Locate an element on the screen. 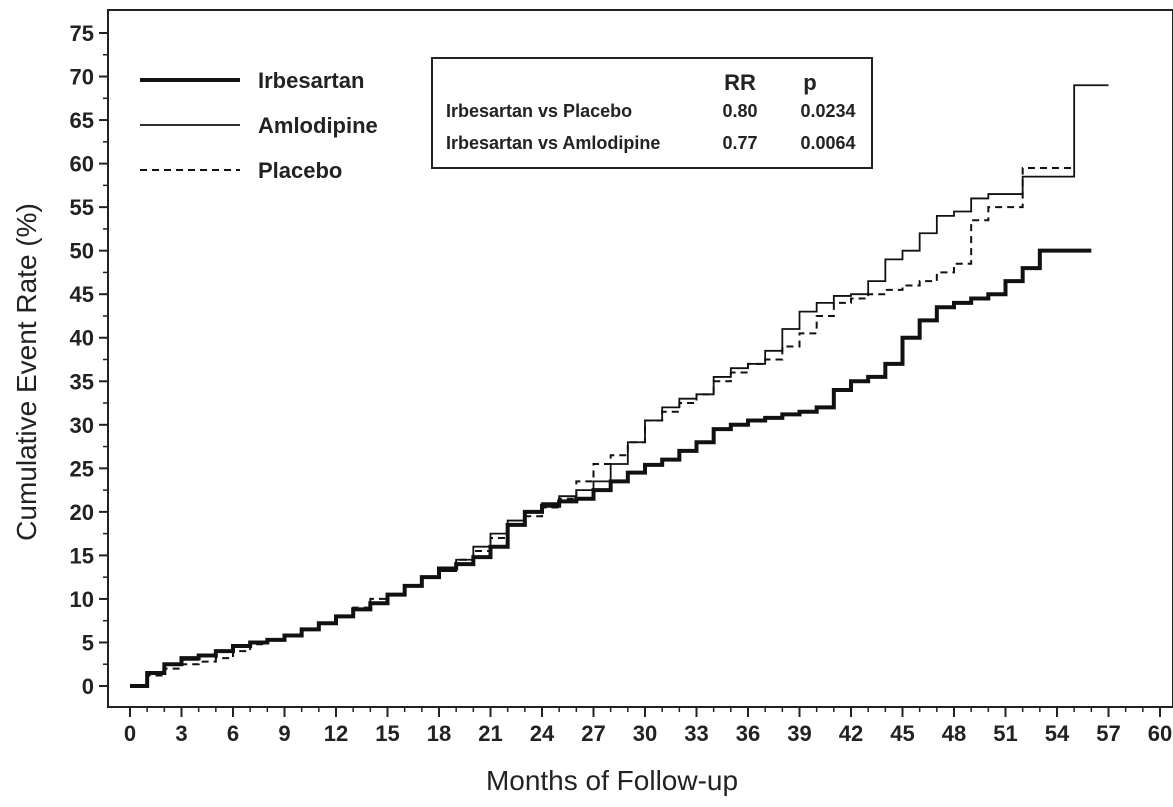  legend: Irbesartan Amlodipine Placebo is located at coordinates (259, 125).